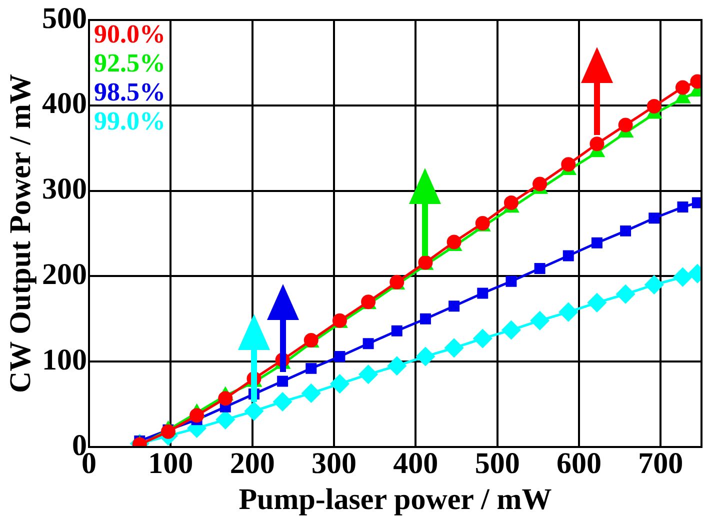 Image resolution: width=712 pixels, height=519 pixels. I want to click on x-tick-label: 200, so click(252, 463).